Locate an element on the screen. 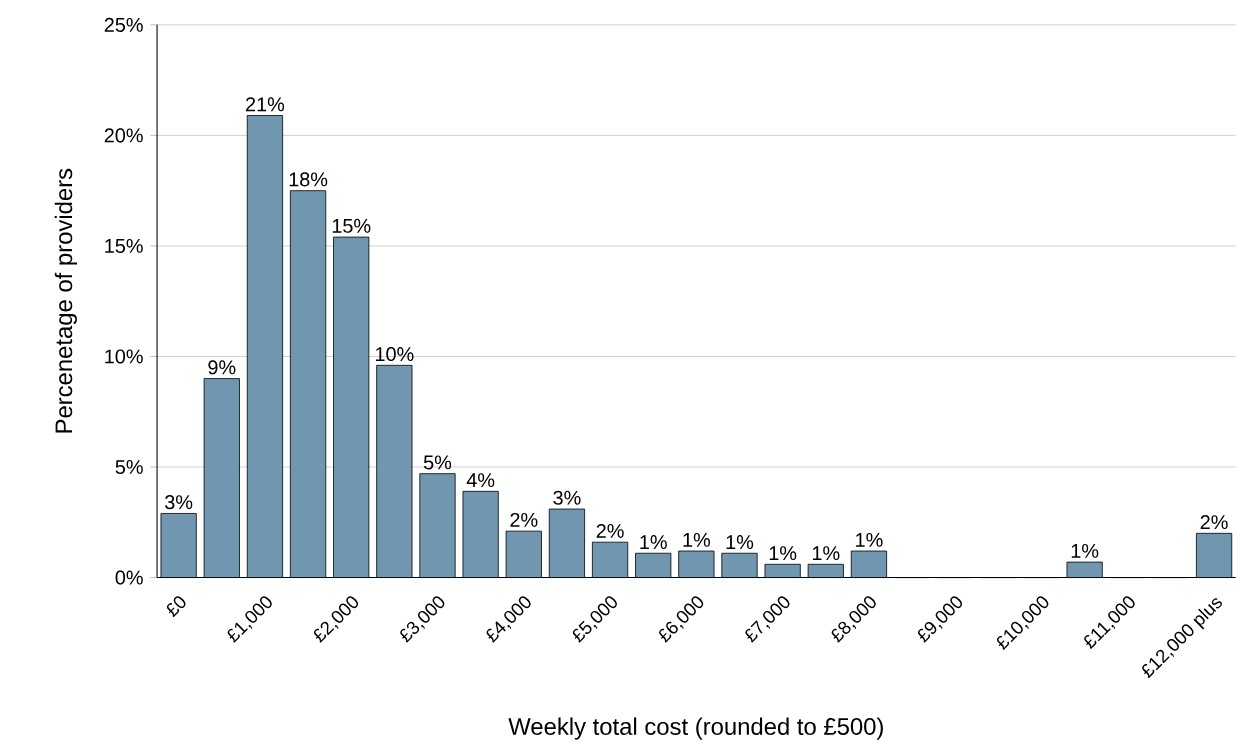 The height and width of the screenshot is (746, 1245). x-axis-title: Weekly total cost (rounded to £500) is located at coordinates (695, 728).